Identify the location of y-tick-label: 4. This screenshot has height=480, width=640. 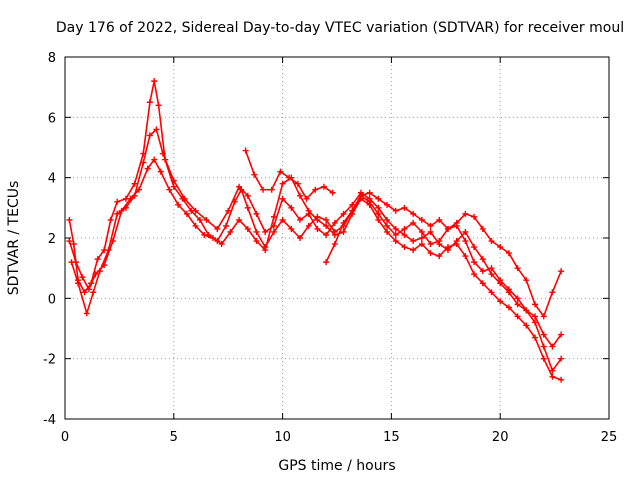
(52, 179).